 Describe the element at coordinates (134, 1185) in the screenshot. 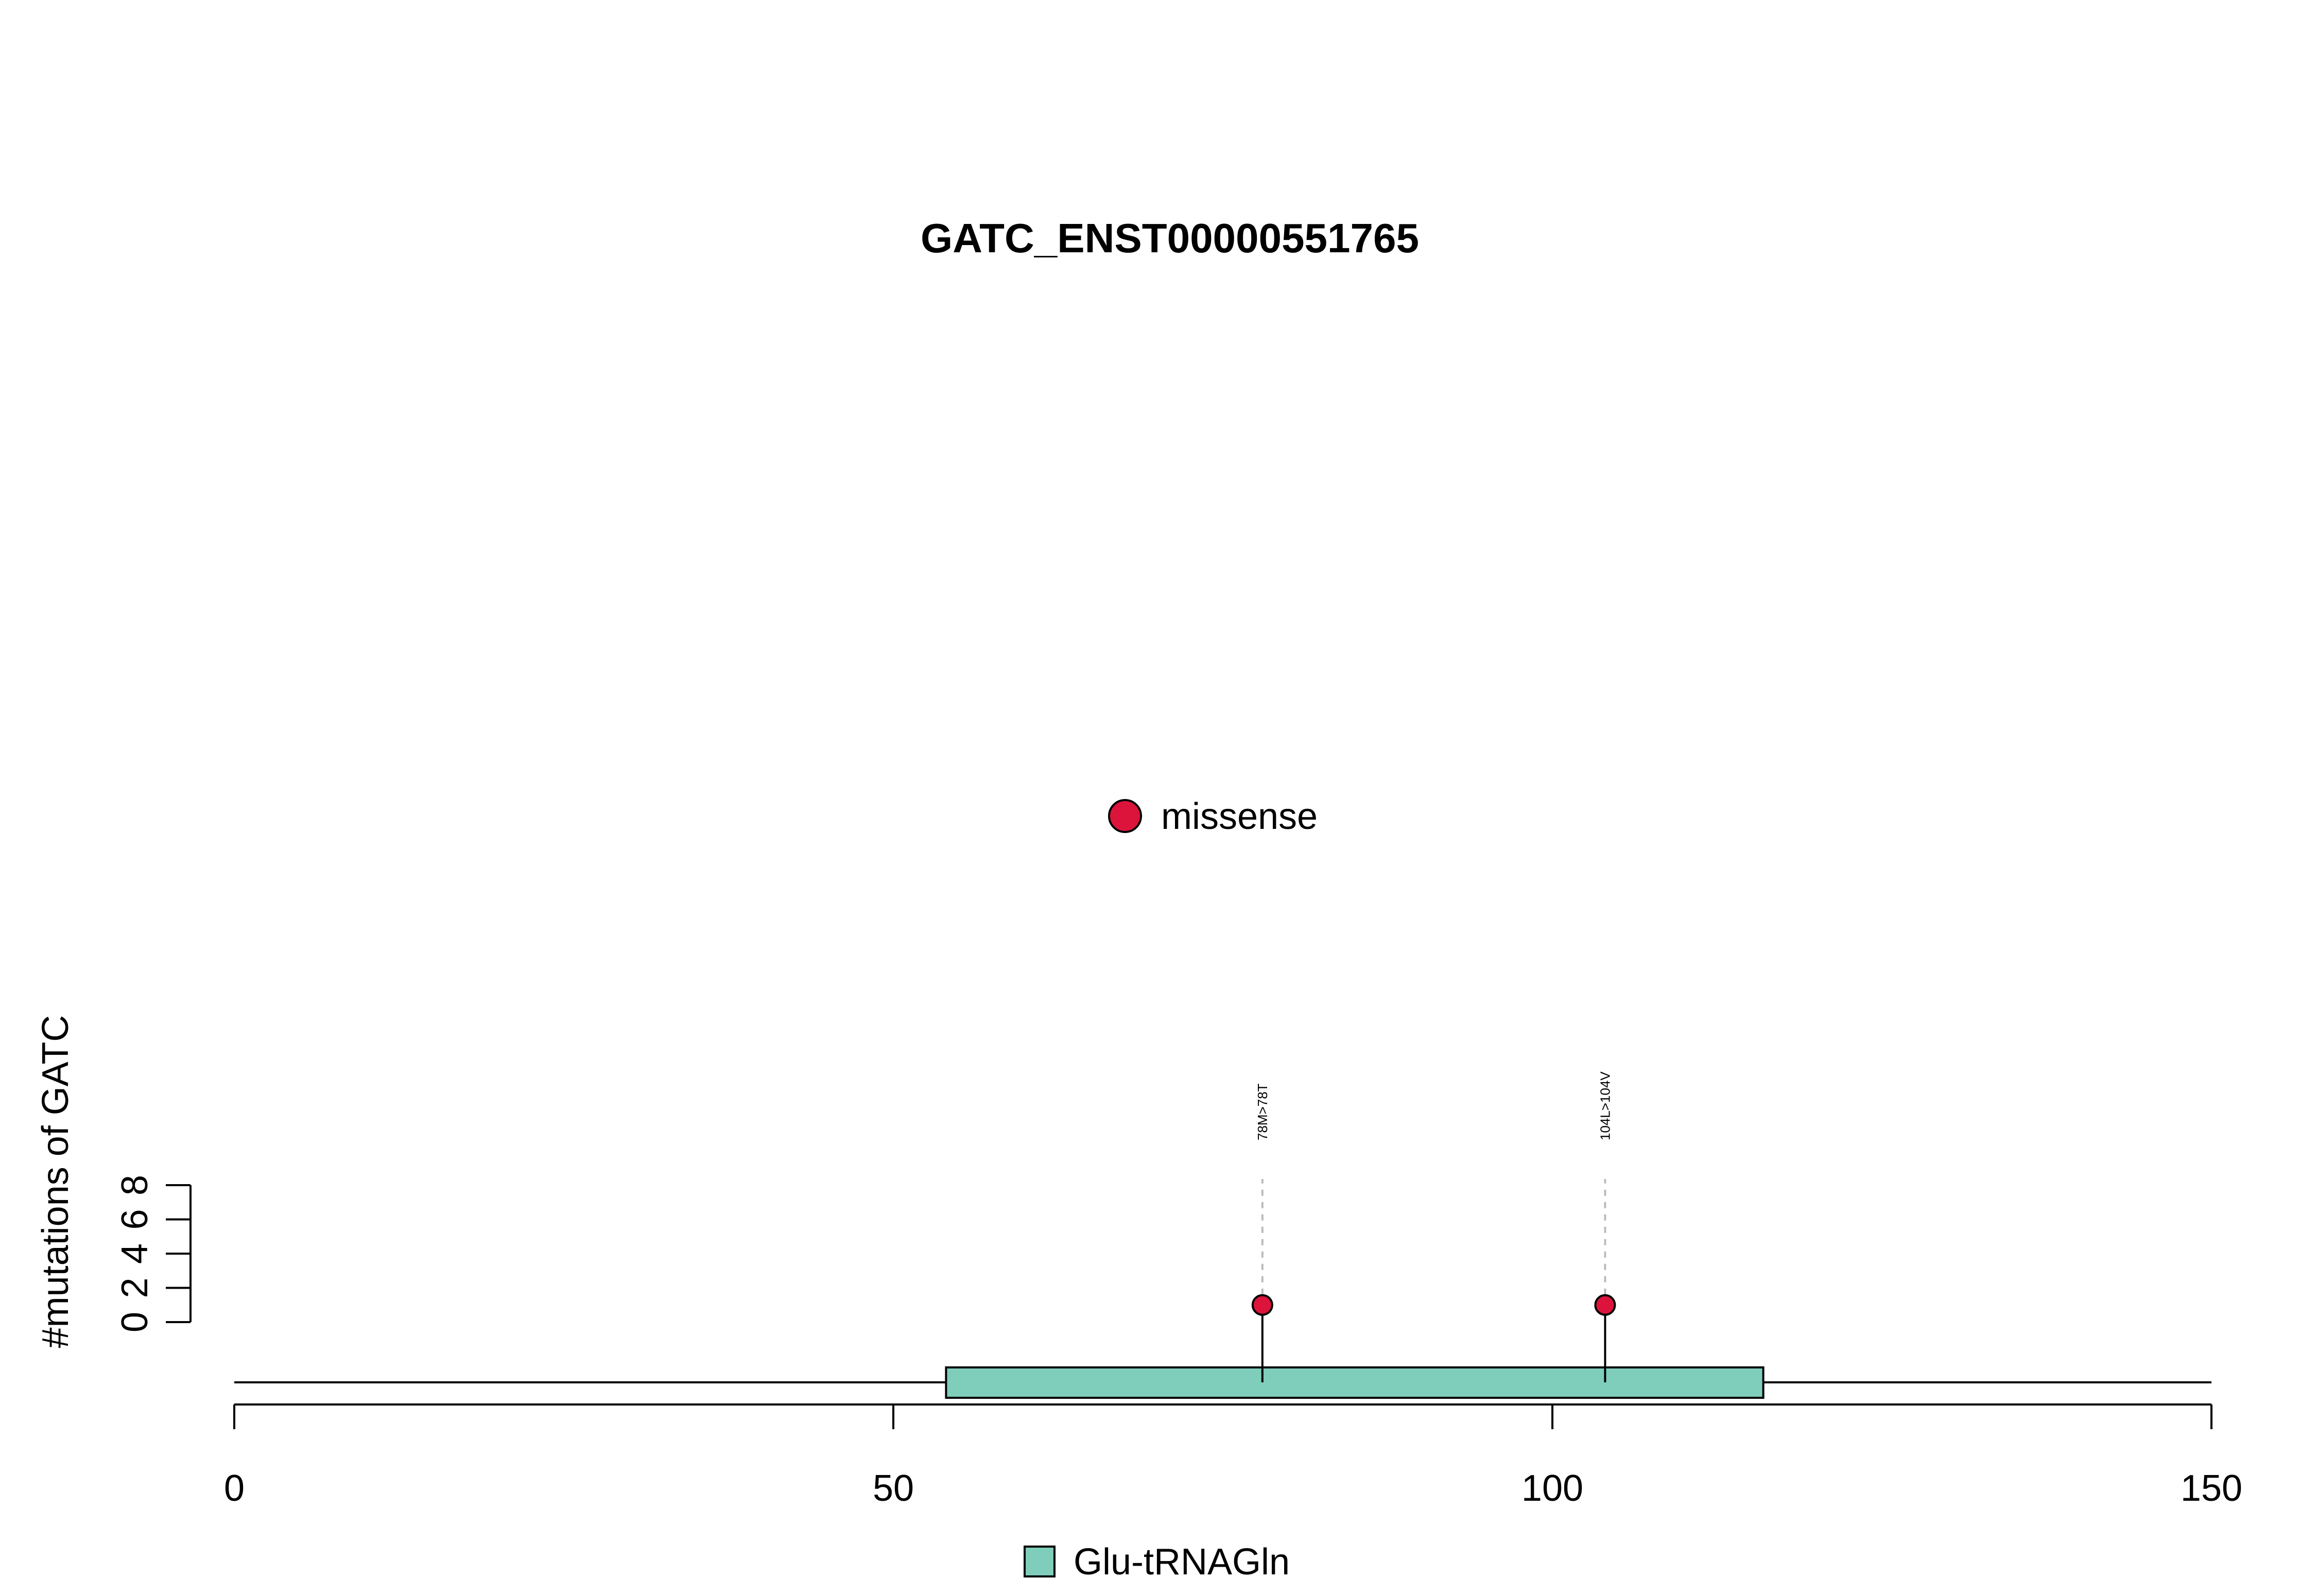

I see `y-tick-label: 8` at that location.